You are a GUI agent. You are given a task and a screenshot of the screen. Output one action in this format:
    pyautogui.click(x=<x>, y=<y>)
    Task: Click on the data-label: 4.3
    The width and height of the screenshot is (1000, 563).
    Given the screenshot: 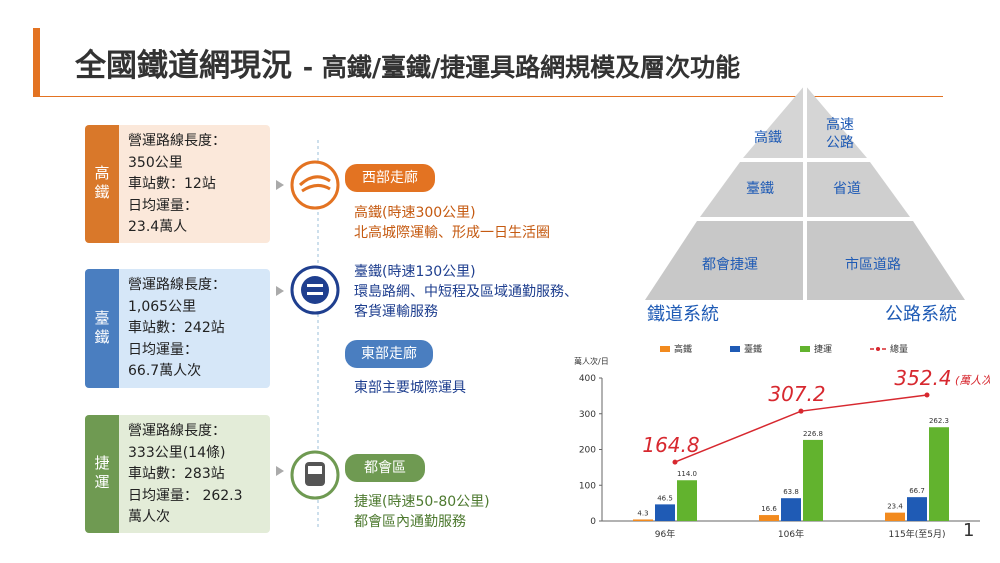 What is the action you would take?
    pyautogui.click(x=642, y=513)
    